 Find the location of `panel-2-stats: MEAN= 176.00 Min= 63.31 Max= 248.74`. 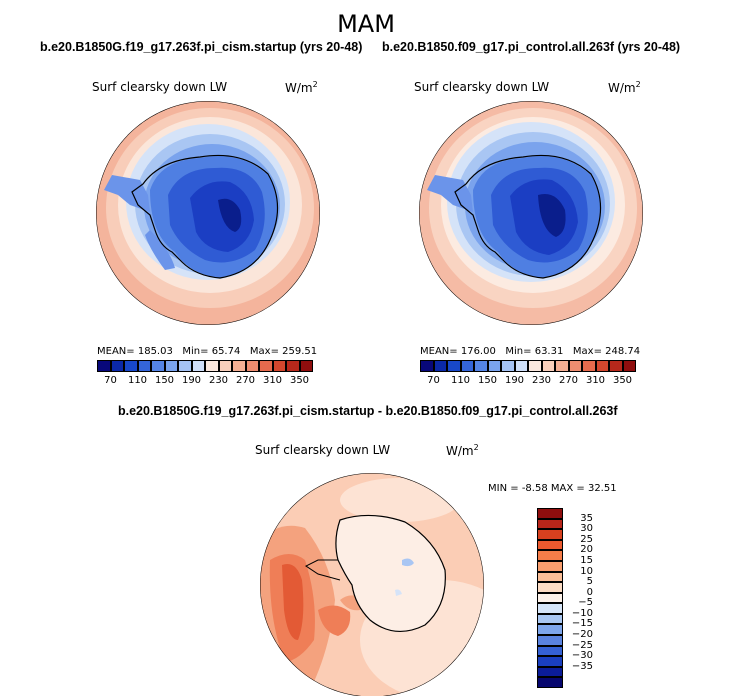

panel-2-stats: MEAN= 176.00 Min= 63.31 Max= 248.74 is located at coordinates (530, 351).